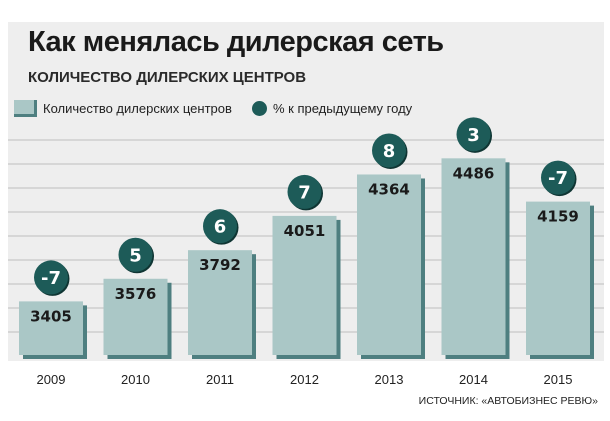  I want to click on legend-bars-label: Количество дилерских центров, so click(137, 108).